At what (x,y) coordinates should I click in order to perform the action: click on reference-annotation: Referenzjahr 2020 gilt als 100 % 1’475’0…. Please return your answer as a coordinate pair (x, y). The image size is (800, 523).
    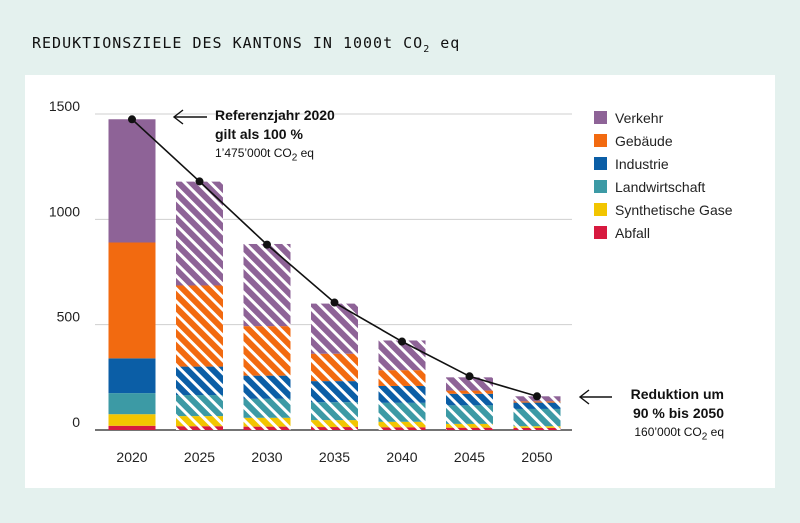
    Looking at the image, I should click on (275, 136).